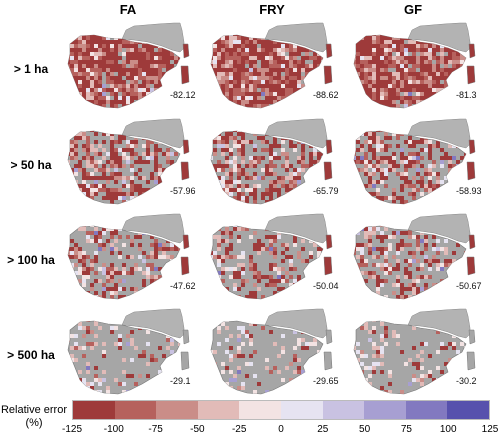 The height and width of the screenshot is (438, 500). I want to click on row-label-3: > 500 ha, so click(31, 355).